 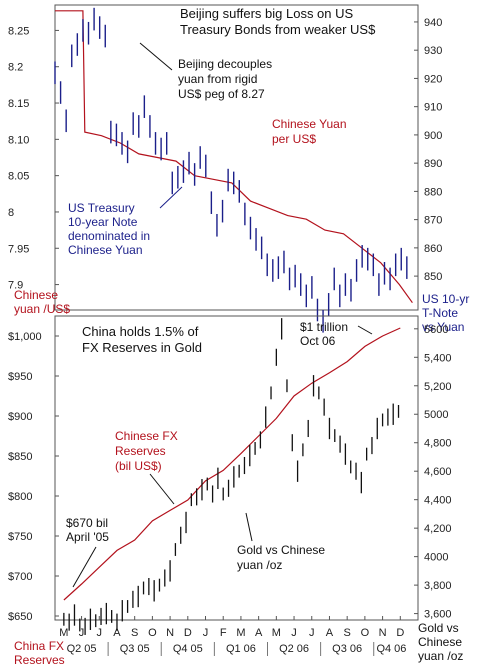 I want to click on quarter-tick: Q2 06, so click(x=294, y=649).